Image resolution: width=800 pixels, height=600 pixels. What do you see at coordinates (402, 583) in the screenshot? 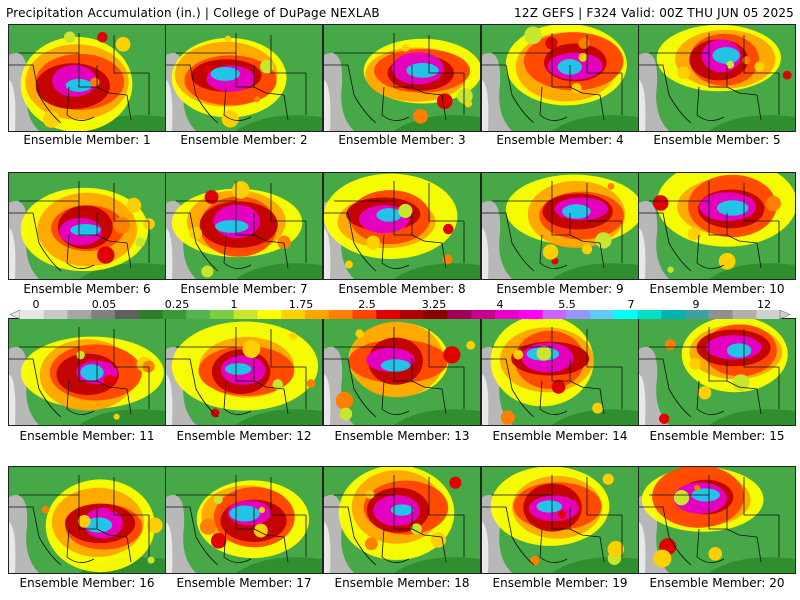
I see `ensemble-member-caption: Ensemble Member: 18` at bounding box center [402, 583].